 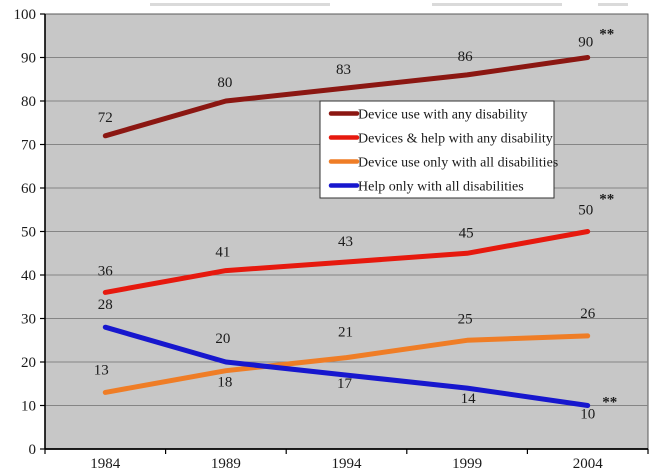 I want to click on data-label: 43, so click(x=345, y=242).